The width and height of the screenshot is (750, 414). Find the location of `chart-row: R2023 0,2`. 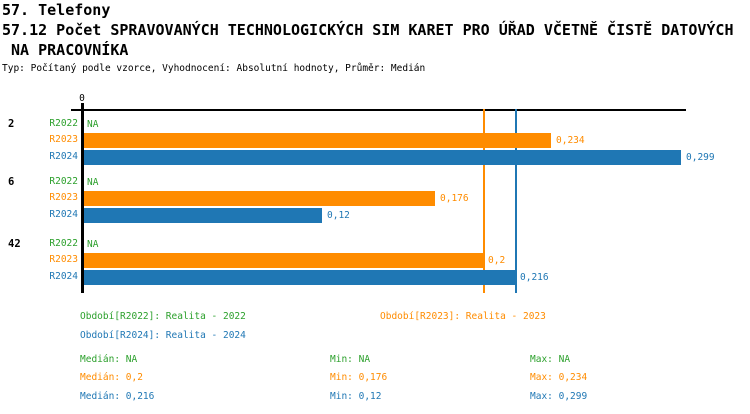

chart-row: R2023 0,2 is located at coordinates (375, 260).